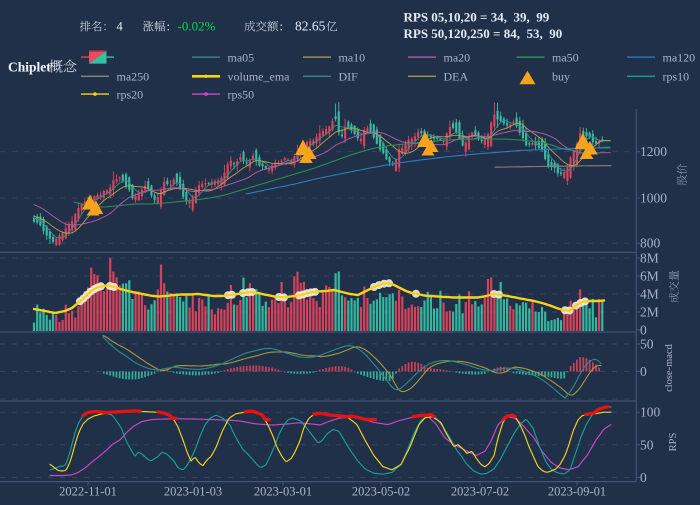 The width and height of the screenshot is (700, 505). I want to click on svg-text: 2023-03-01, so click(283, 492).